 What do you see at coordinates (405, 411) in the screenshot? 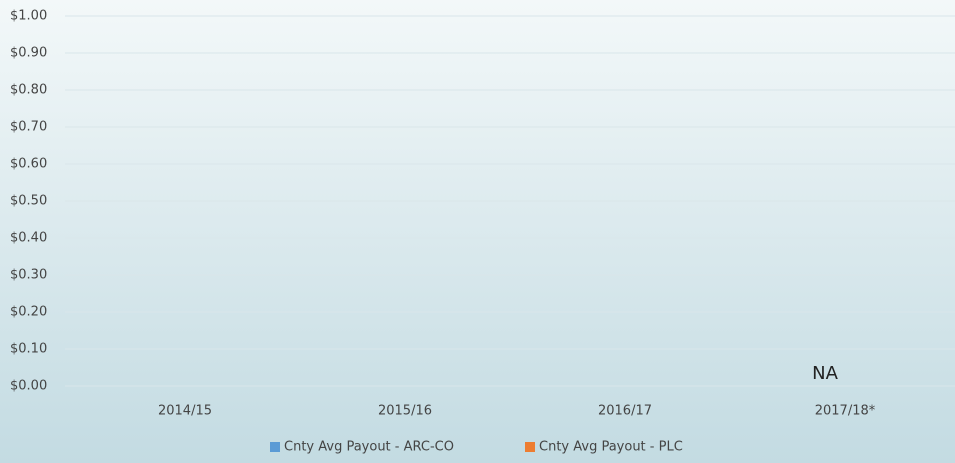
I see `x-tick-label: 2015/16` at bounding box center [405, 411].